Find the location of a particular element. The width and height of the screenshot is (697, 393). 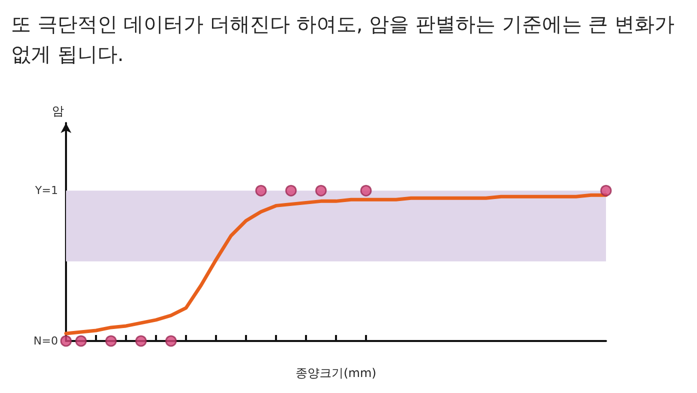

chart-title: 또 극단적인 데이터가 더해진다 하여도, 암을 판별하는 기준에는 큰 변화가 없게 됩니다. is located at coordinates (346, 39).